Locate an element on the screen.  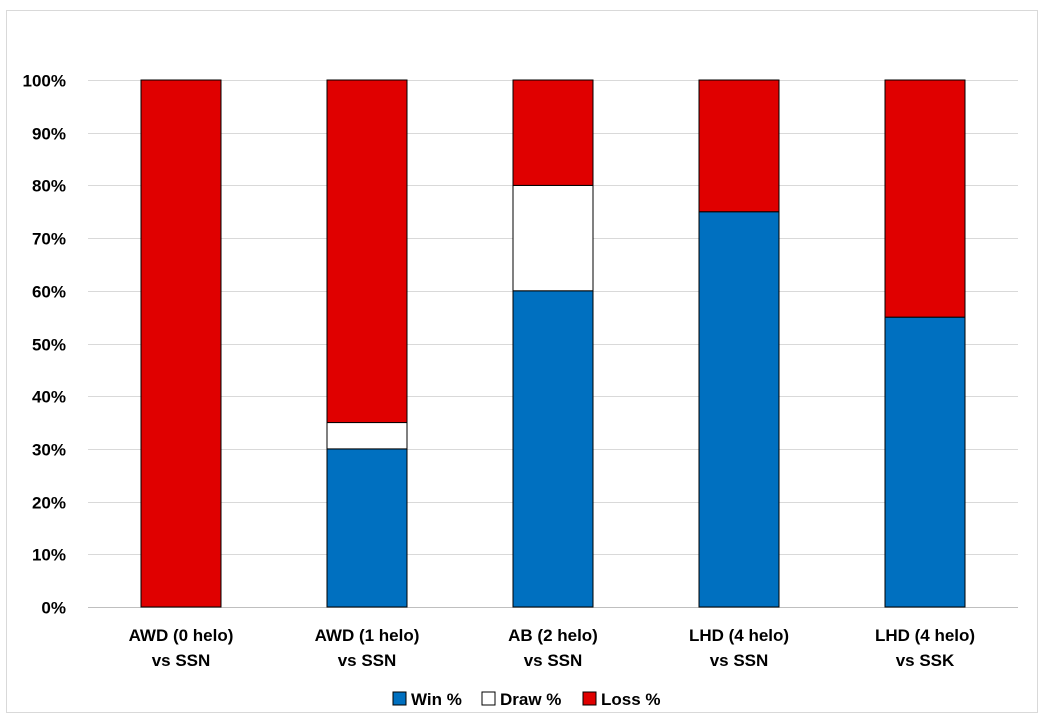
y-tick-label: 20% is located at coordinates (49, 503).